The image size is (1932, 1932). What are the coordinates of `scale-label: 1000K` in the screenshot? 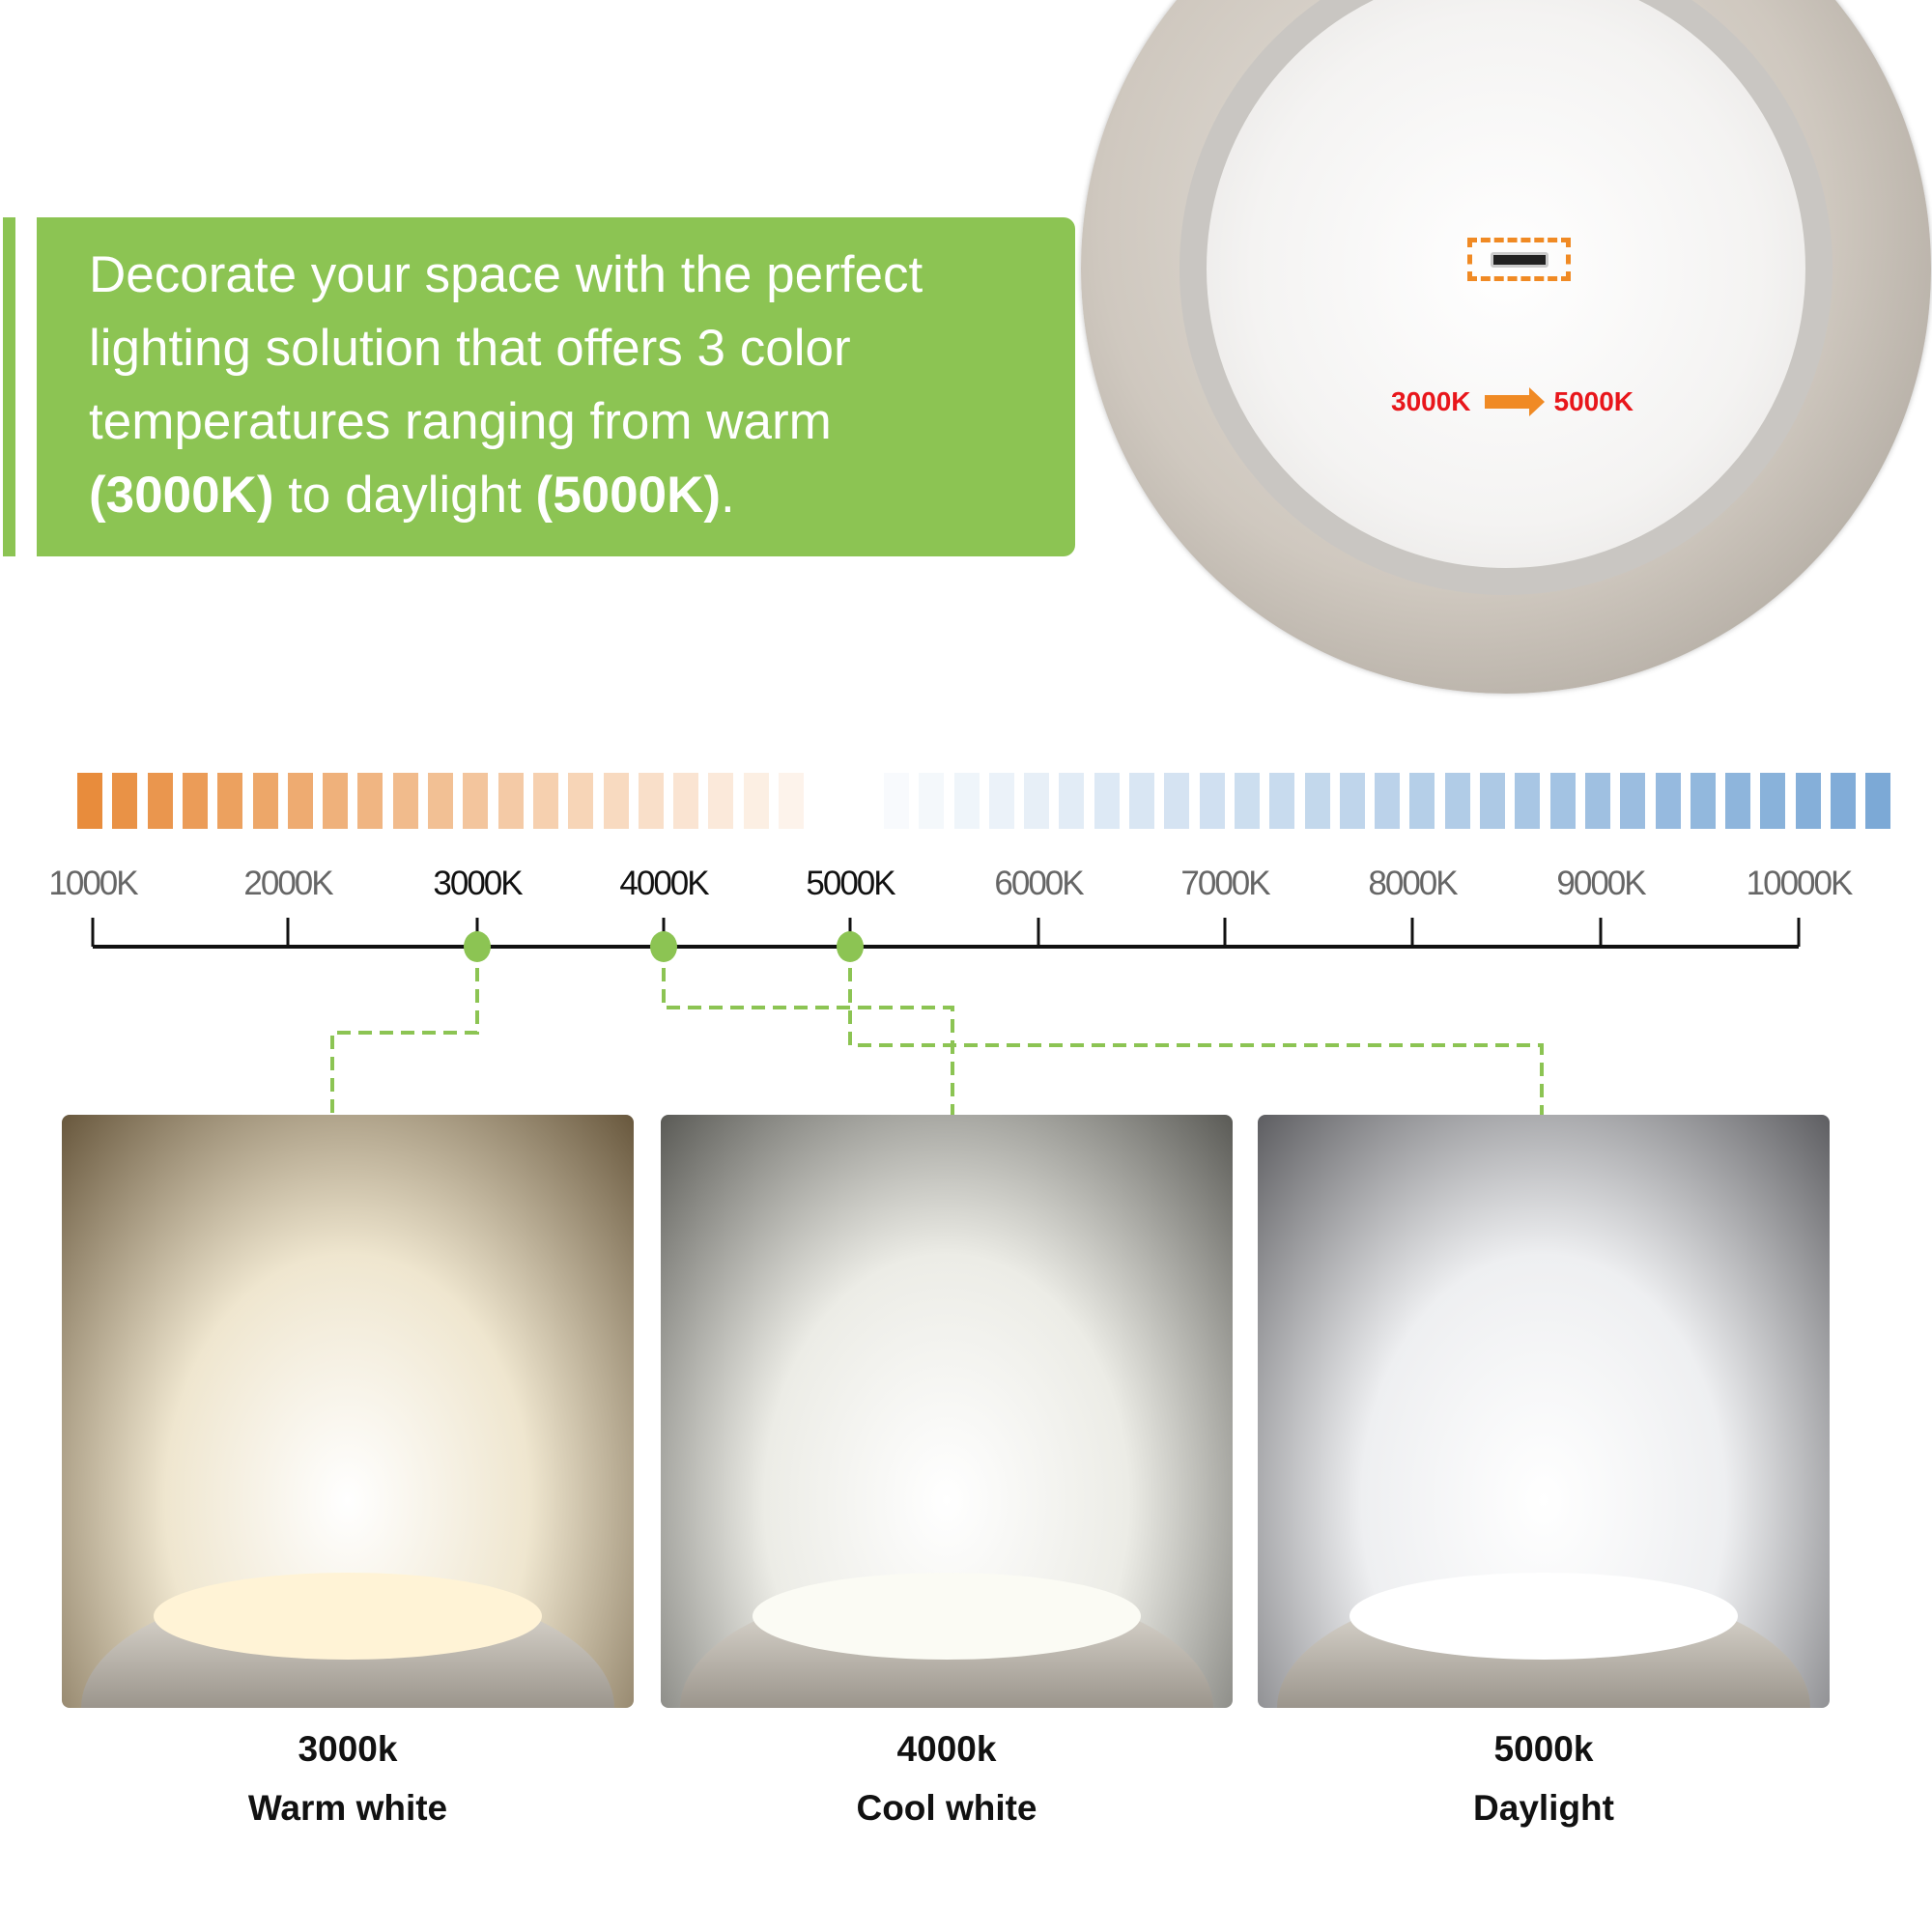 It's located at (93, 883).